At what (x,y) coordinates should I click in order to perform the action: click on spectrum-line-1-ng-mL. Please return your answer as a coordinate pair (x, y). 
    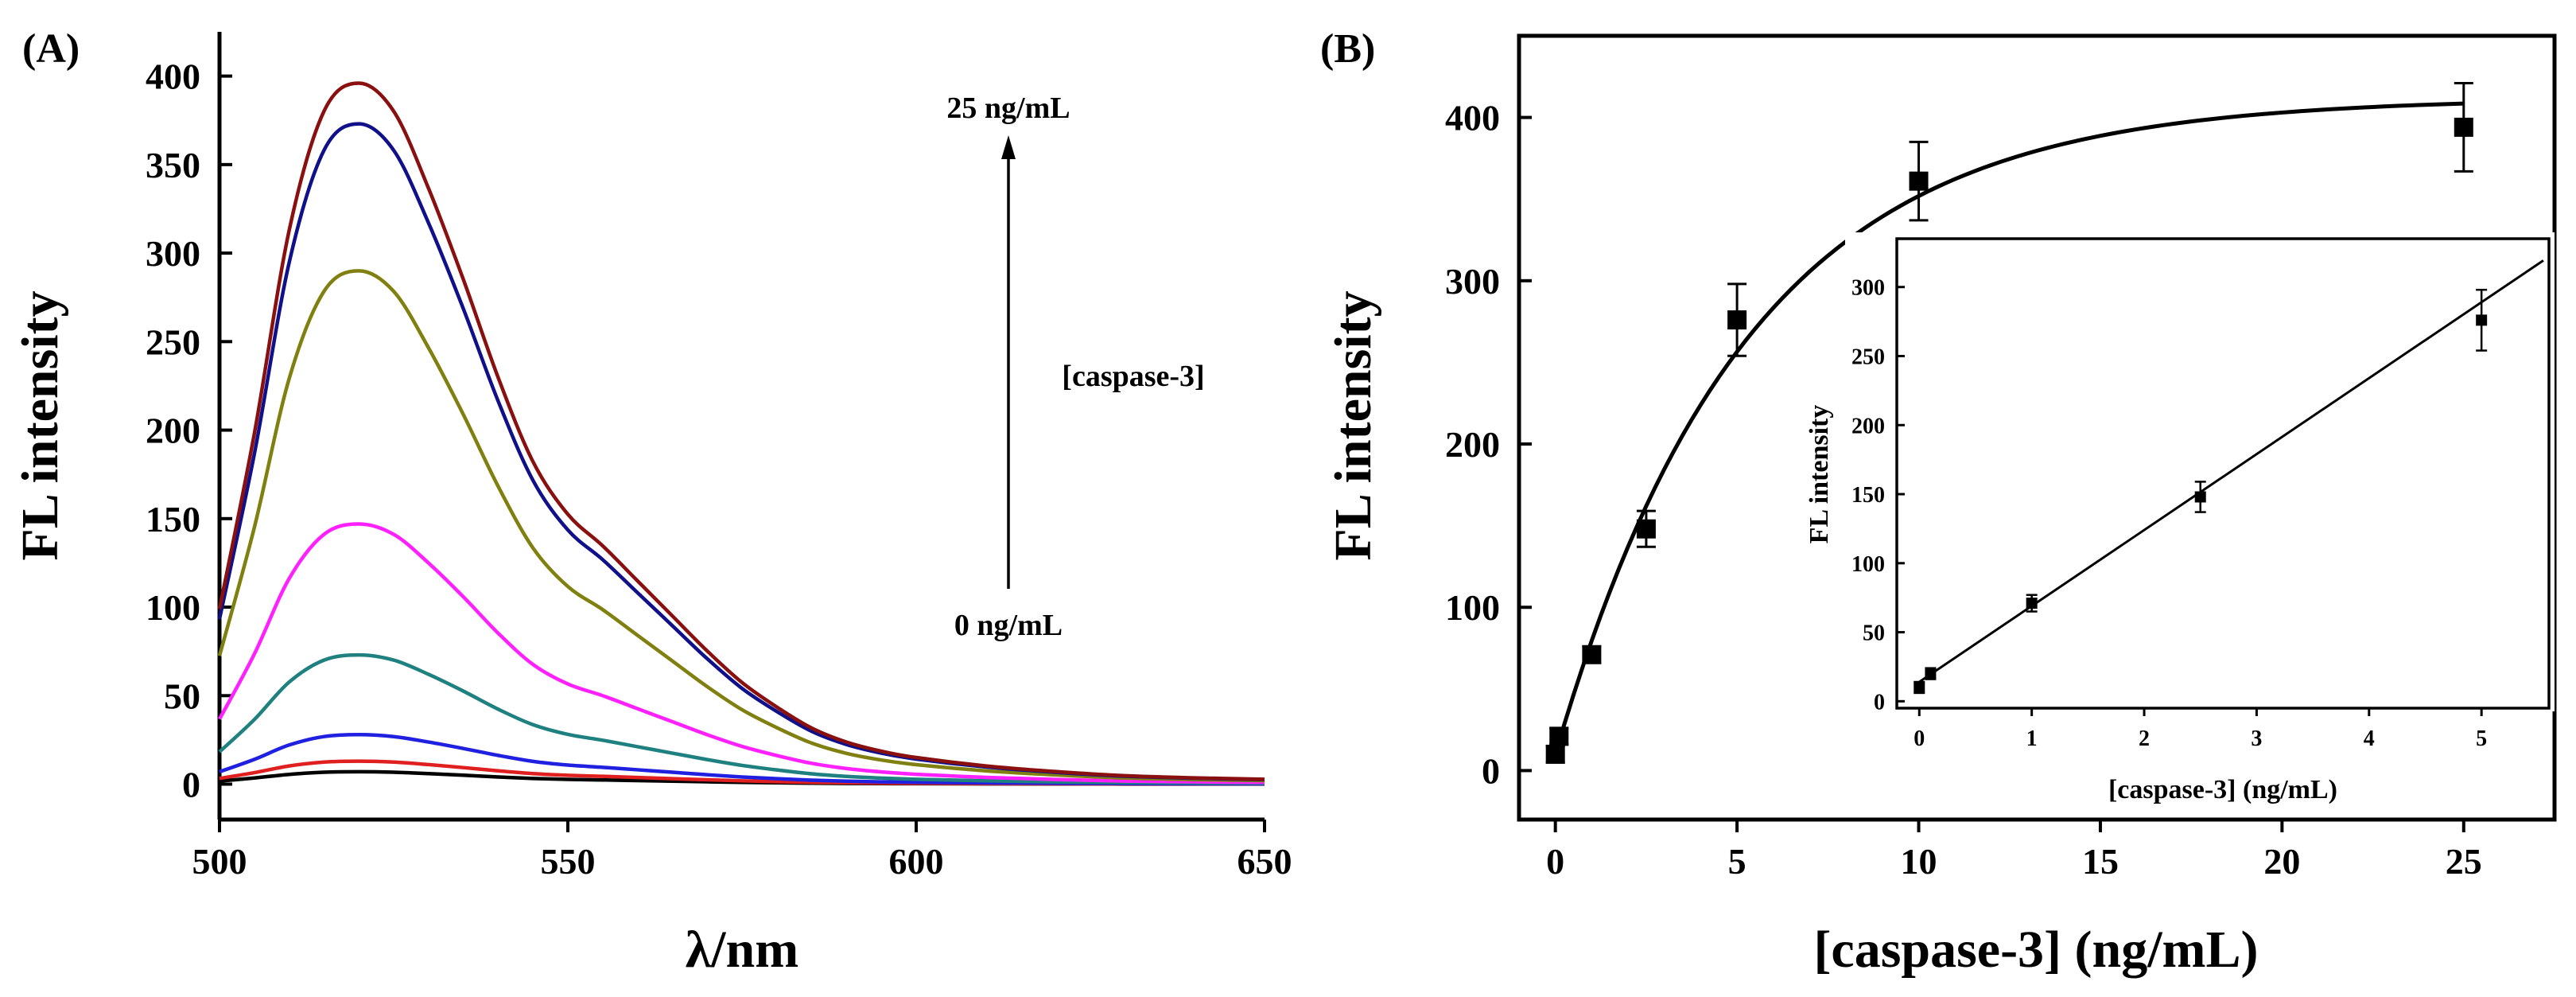
    Looking at the image, I should click on (742, 759).